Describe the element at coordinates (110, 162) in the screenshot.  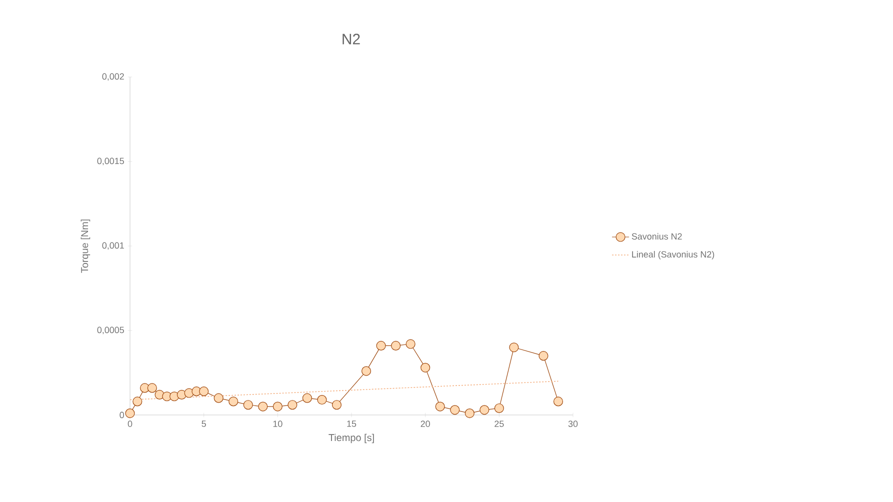
I see `y-tick-label: 0,0015` at that location.